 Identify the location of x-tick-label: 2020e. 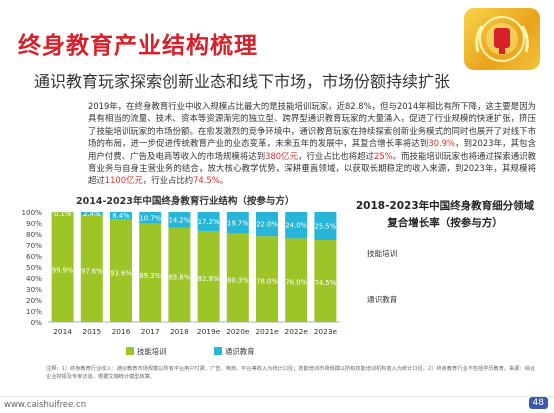
(238, 331).